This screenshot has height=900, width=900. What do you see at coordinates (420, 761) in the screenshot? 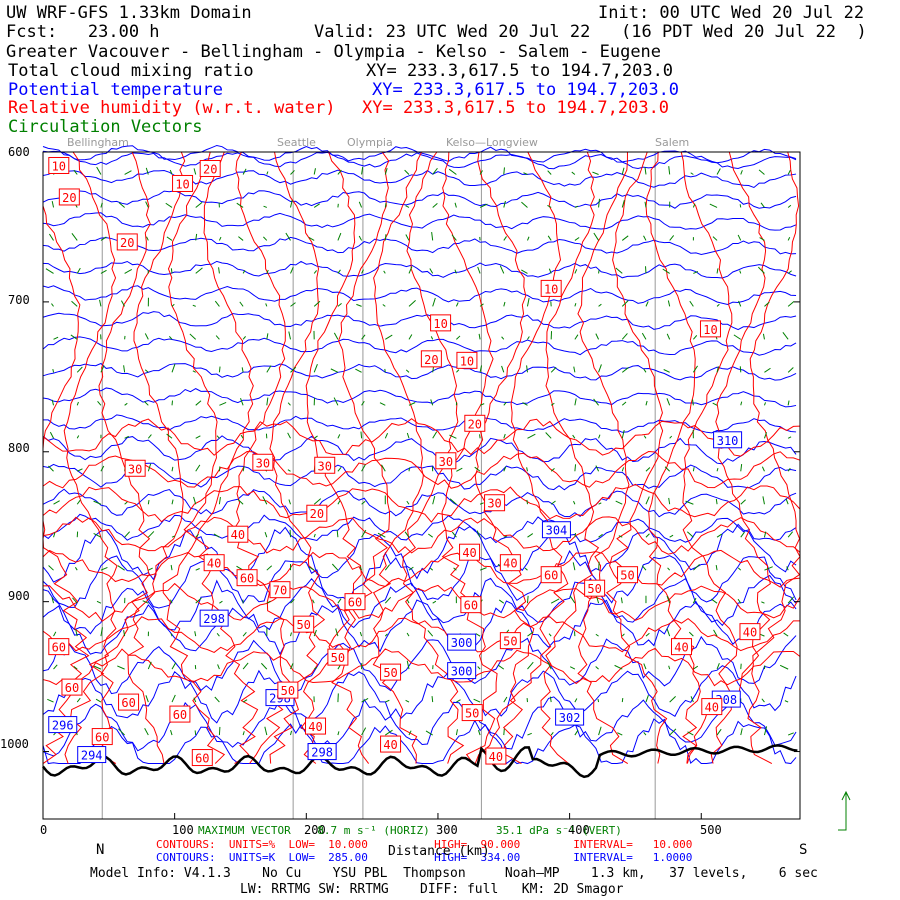
I see `terrain-line` at bounding box center [420, 761].